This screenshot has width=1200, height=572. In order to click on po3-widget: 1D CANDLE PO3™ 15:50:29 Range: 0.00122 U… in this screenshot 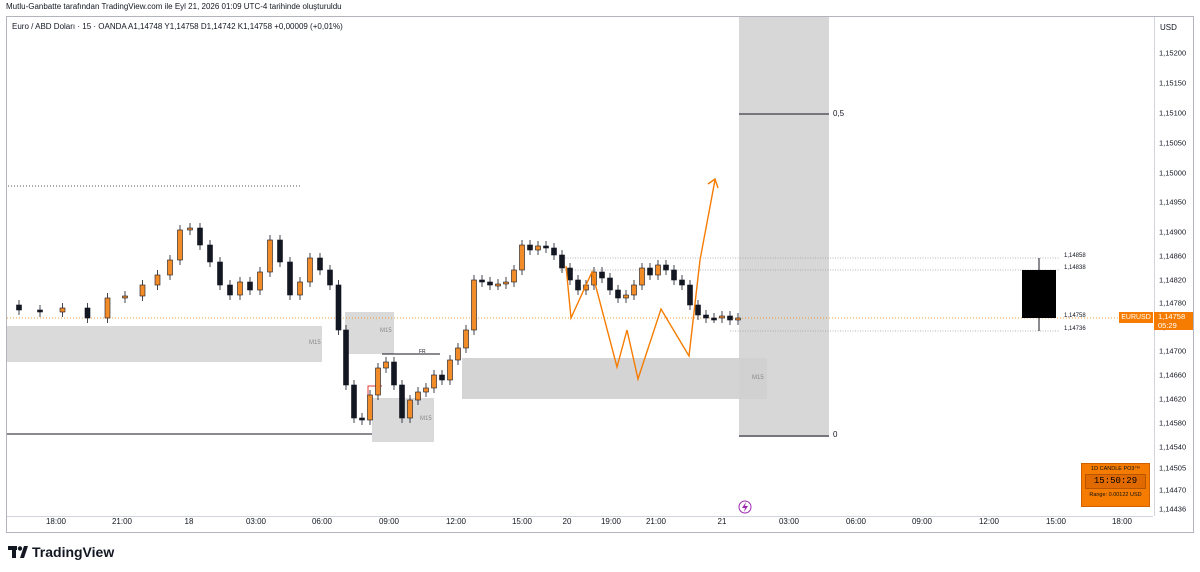, I will do `click(1115, 485)`.